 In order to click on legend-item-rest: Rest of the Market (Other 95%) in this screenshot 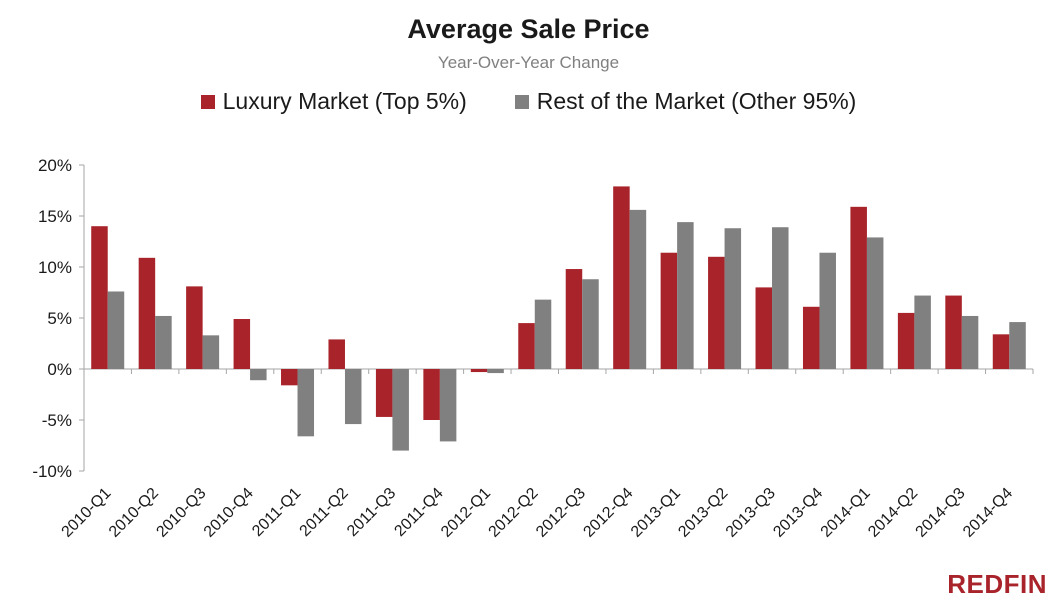, I will do `click(685, 101)`.